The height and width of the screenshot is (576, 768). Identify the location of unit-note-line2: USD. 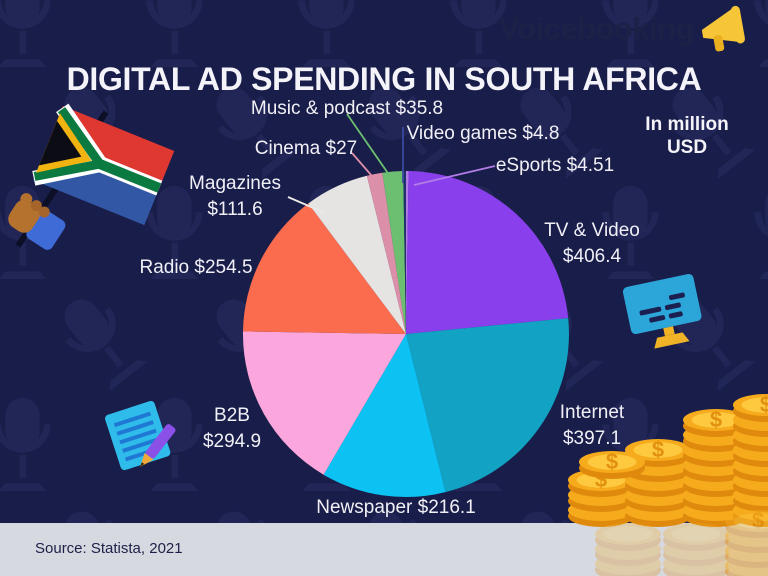
(687, 147).